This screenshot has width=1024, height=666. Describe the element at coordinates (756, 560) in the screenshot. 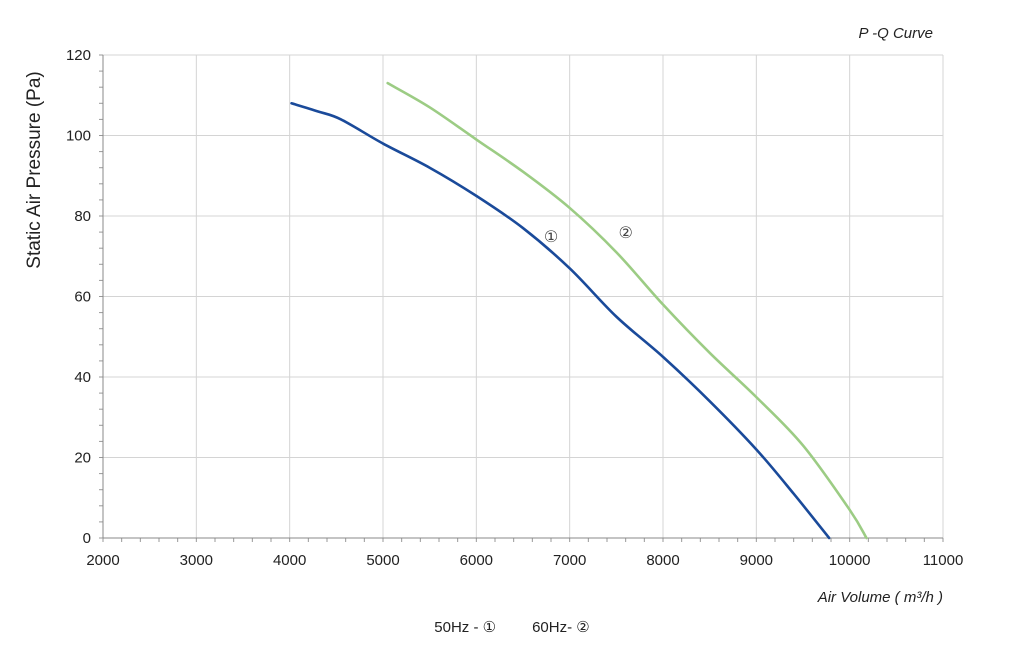

I see `x-tick-label: 9000` at that location.